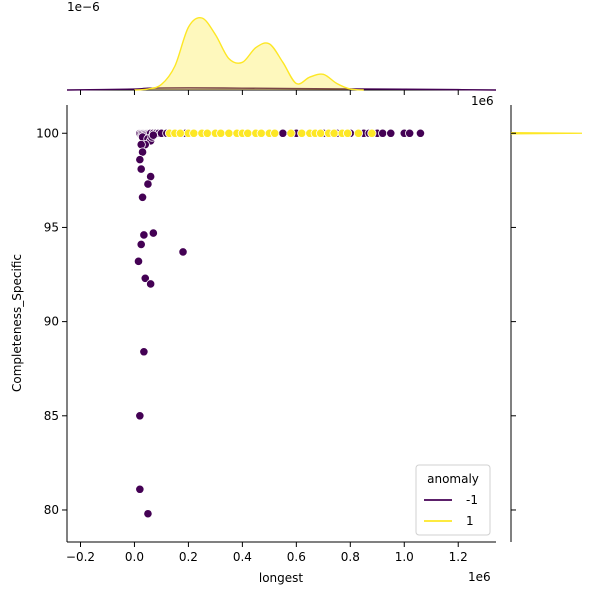 Image resolution: width=600 pixels, height=600 pixels. I want to click on x-tick-label: −0.2, so click(80, 557).